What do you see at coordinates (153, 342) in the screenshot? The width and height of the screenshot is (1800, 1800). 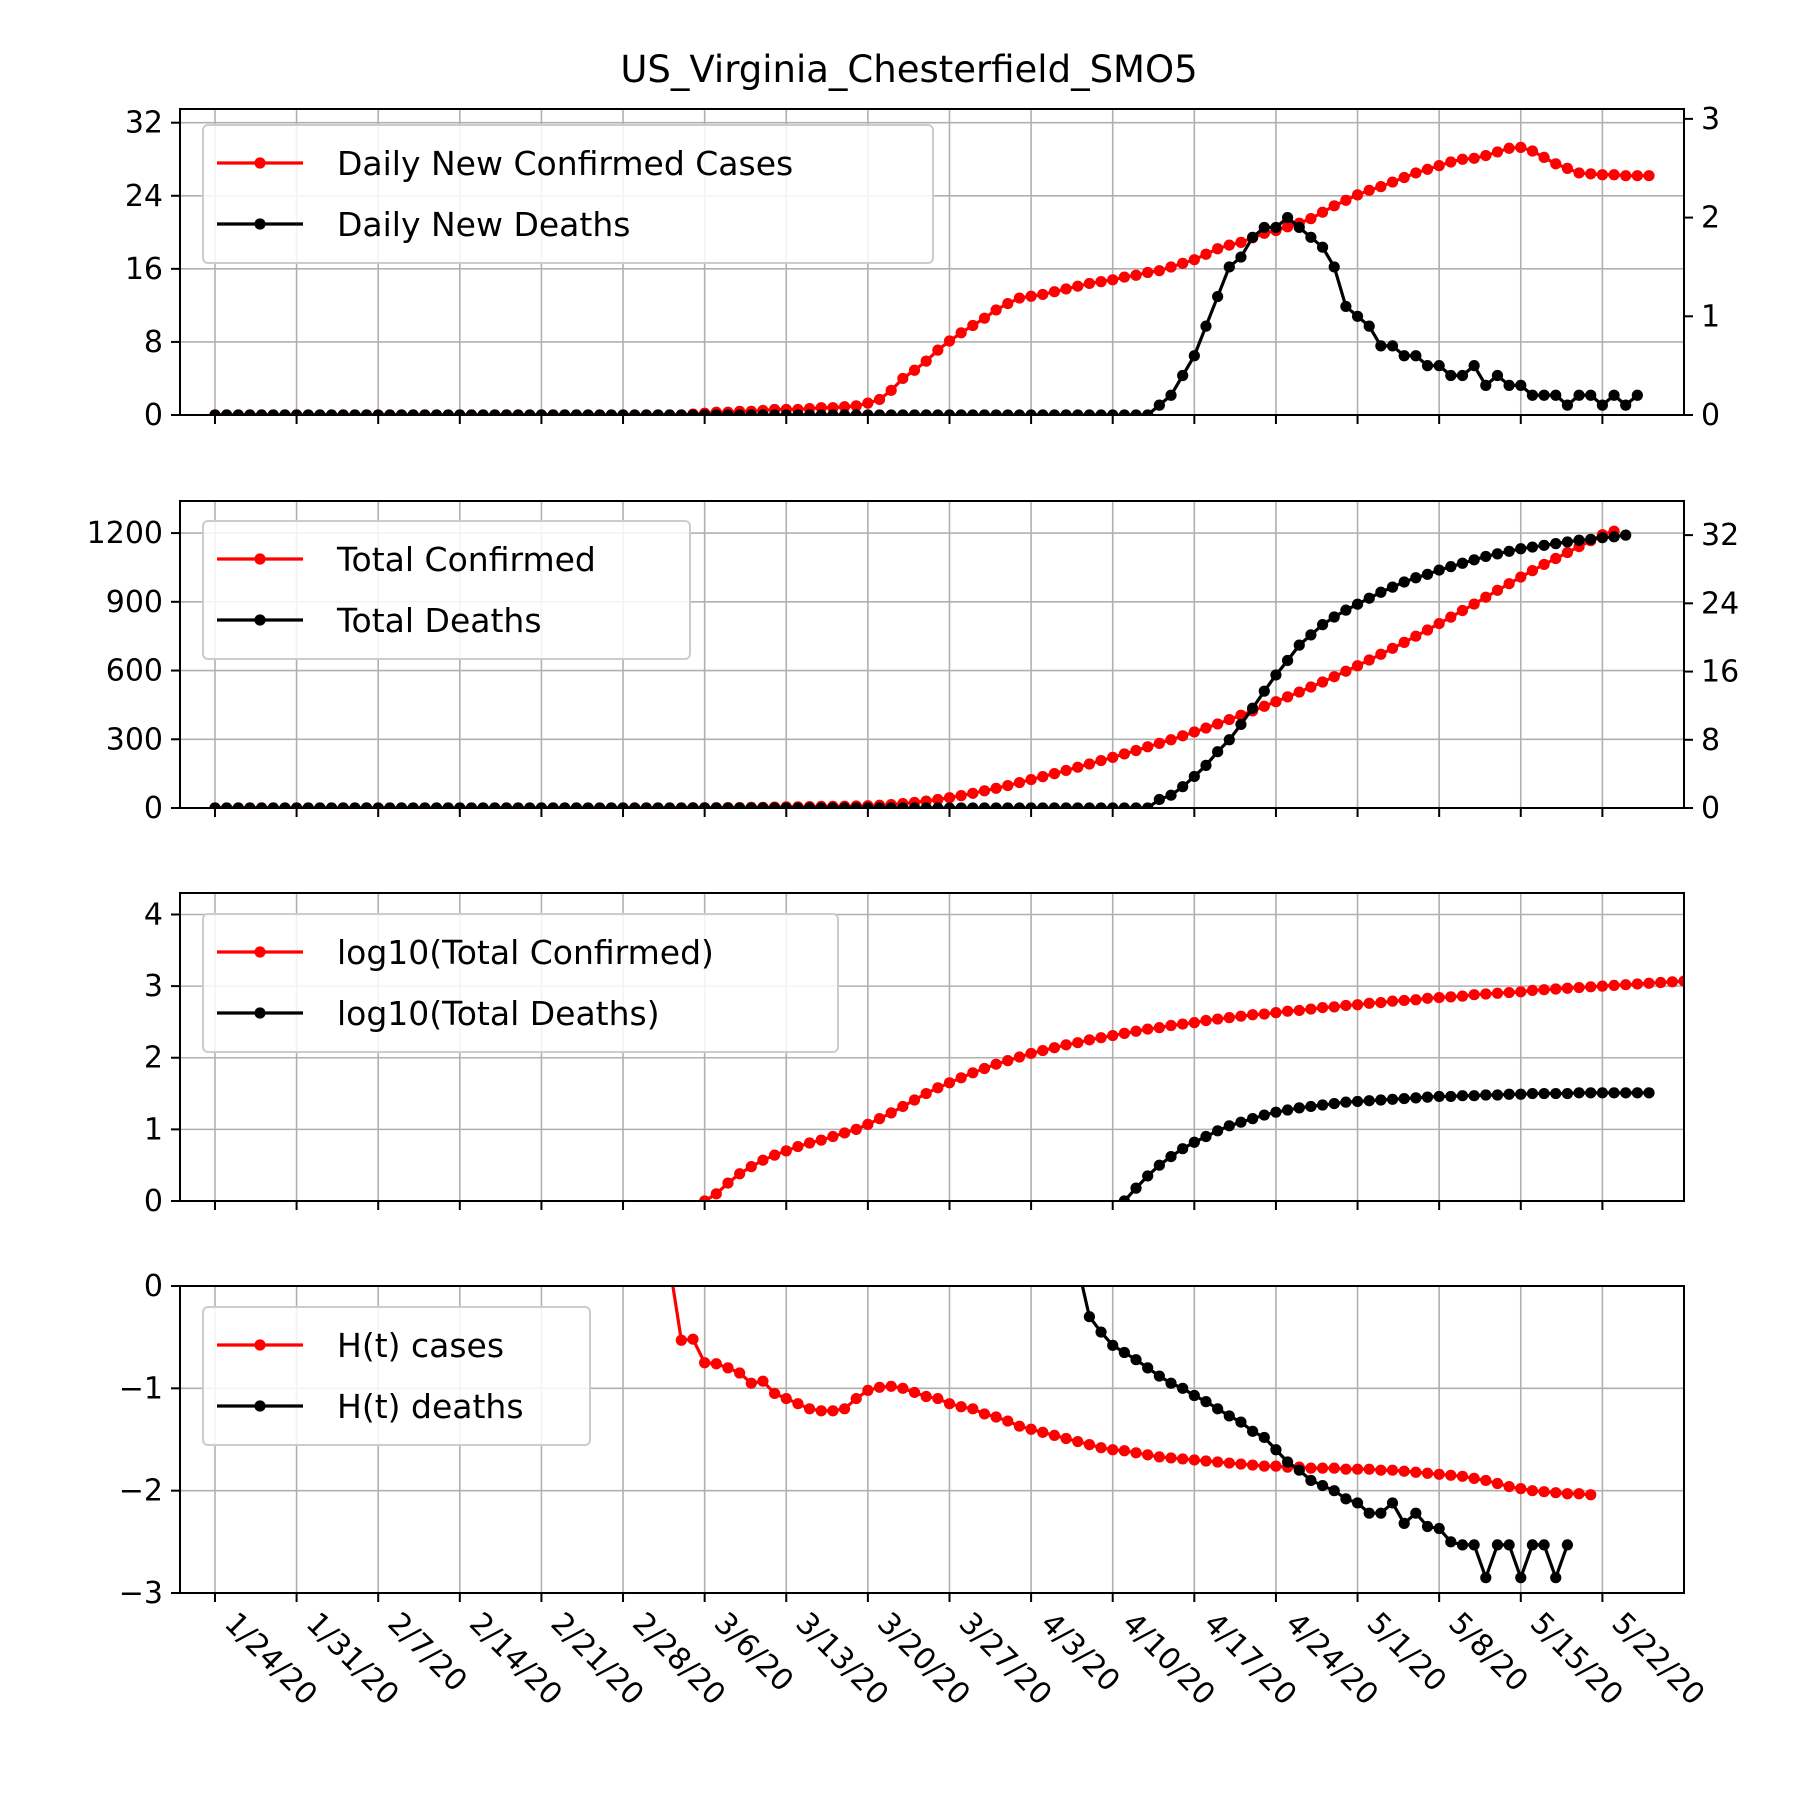 I see `y-tick-label: 8` at bounding box center [153, 342].